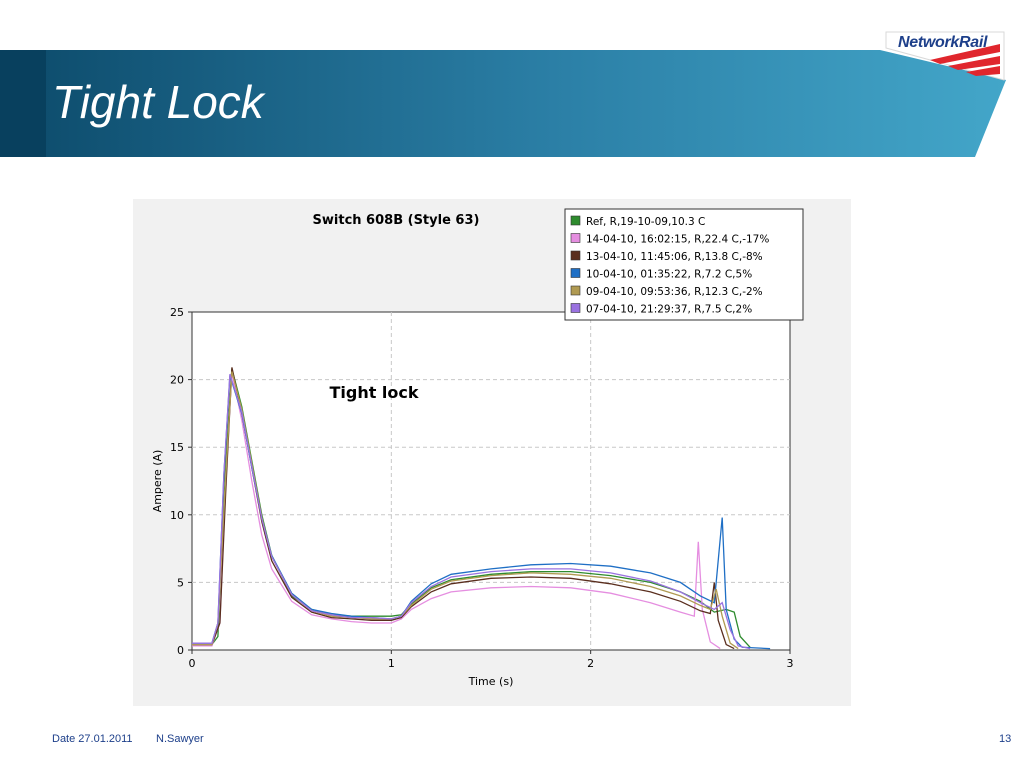 The height and width of the screenshot is (768, 1024). What do you see at coordinates (669, 275) in the screenshot?
I see `legend-label: 10-04-10, 01:35:22, R,7.2 C,5%` at bounding box center [669, 275].